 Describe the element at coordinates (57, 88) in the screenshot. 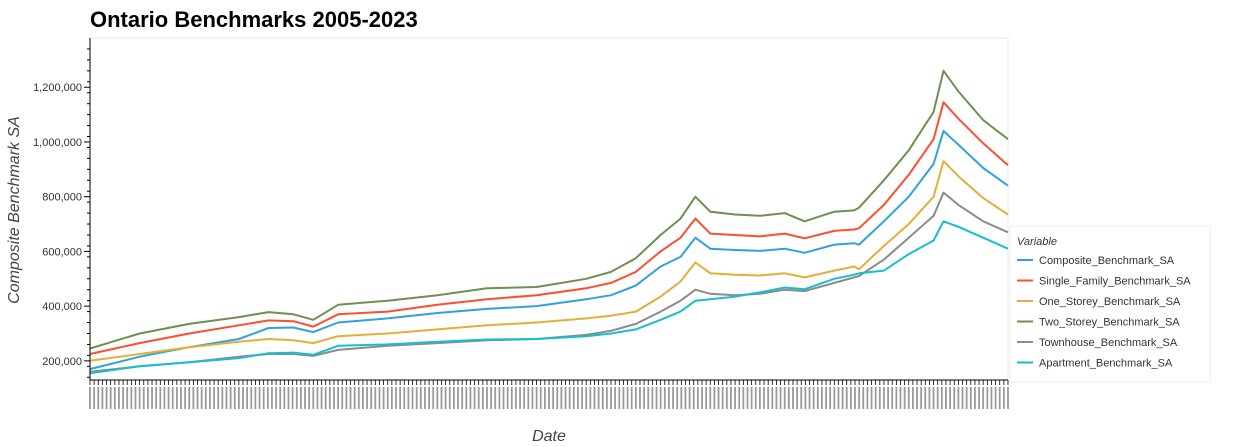

I see `y-tick-label: 1,200,000` at that location.